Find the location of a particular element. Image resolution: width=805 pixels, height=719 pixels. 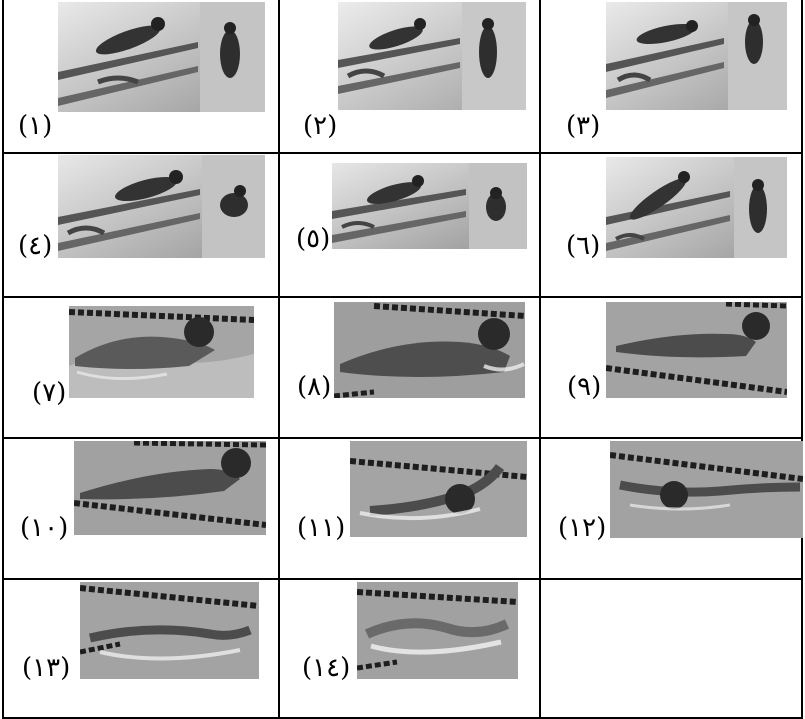

figure-label-14: (١٤) is located at coordinates (326, 668).